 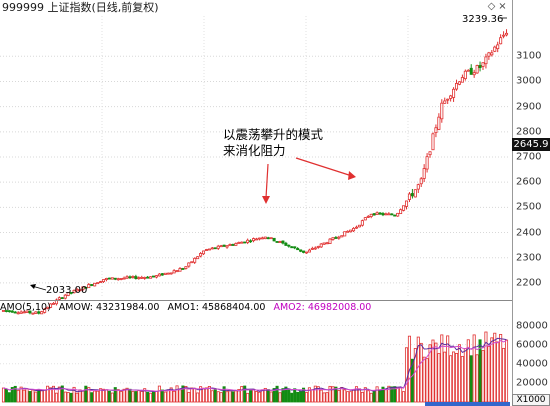 I want to click on volume-indicator-name: AMO(5,10), so click(x=25, y=307).